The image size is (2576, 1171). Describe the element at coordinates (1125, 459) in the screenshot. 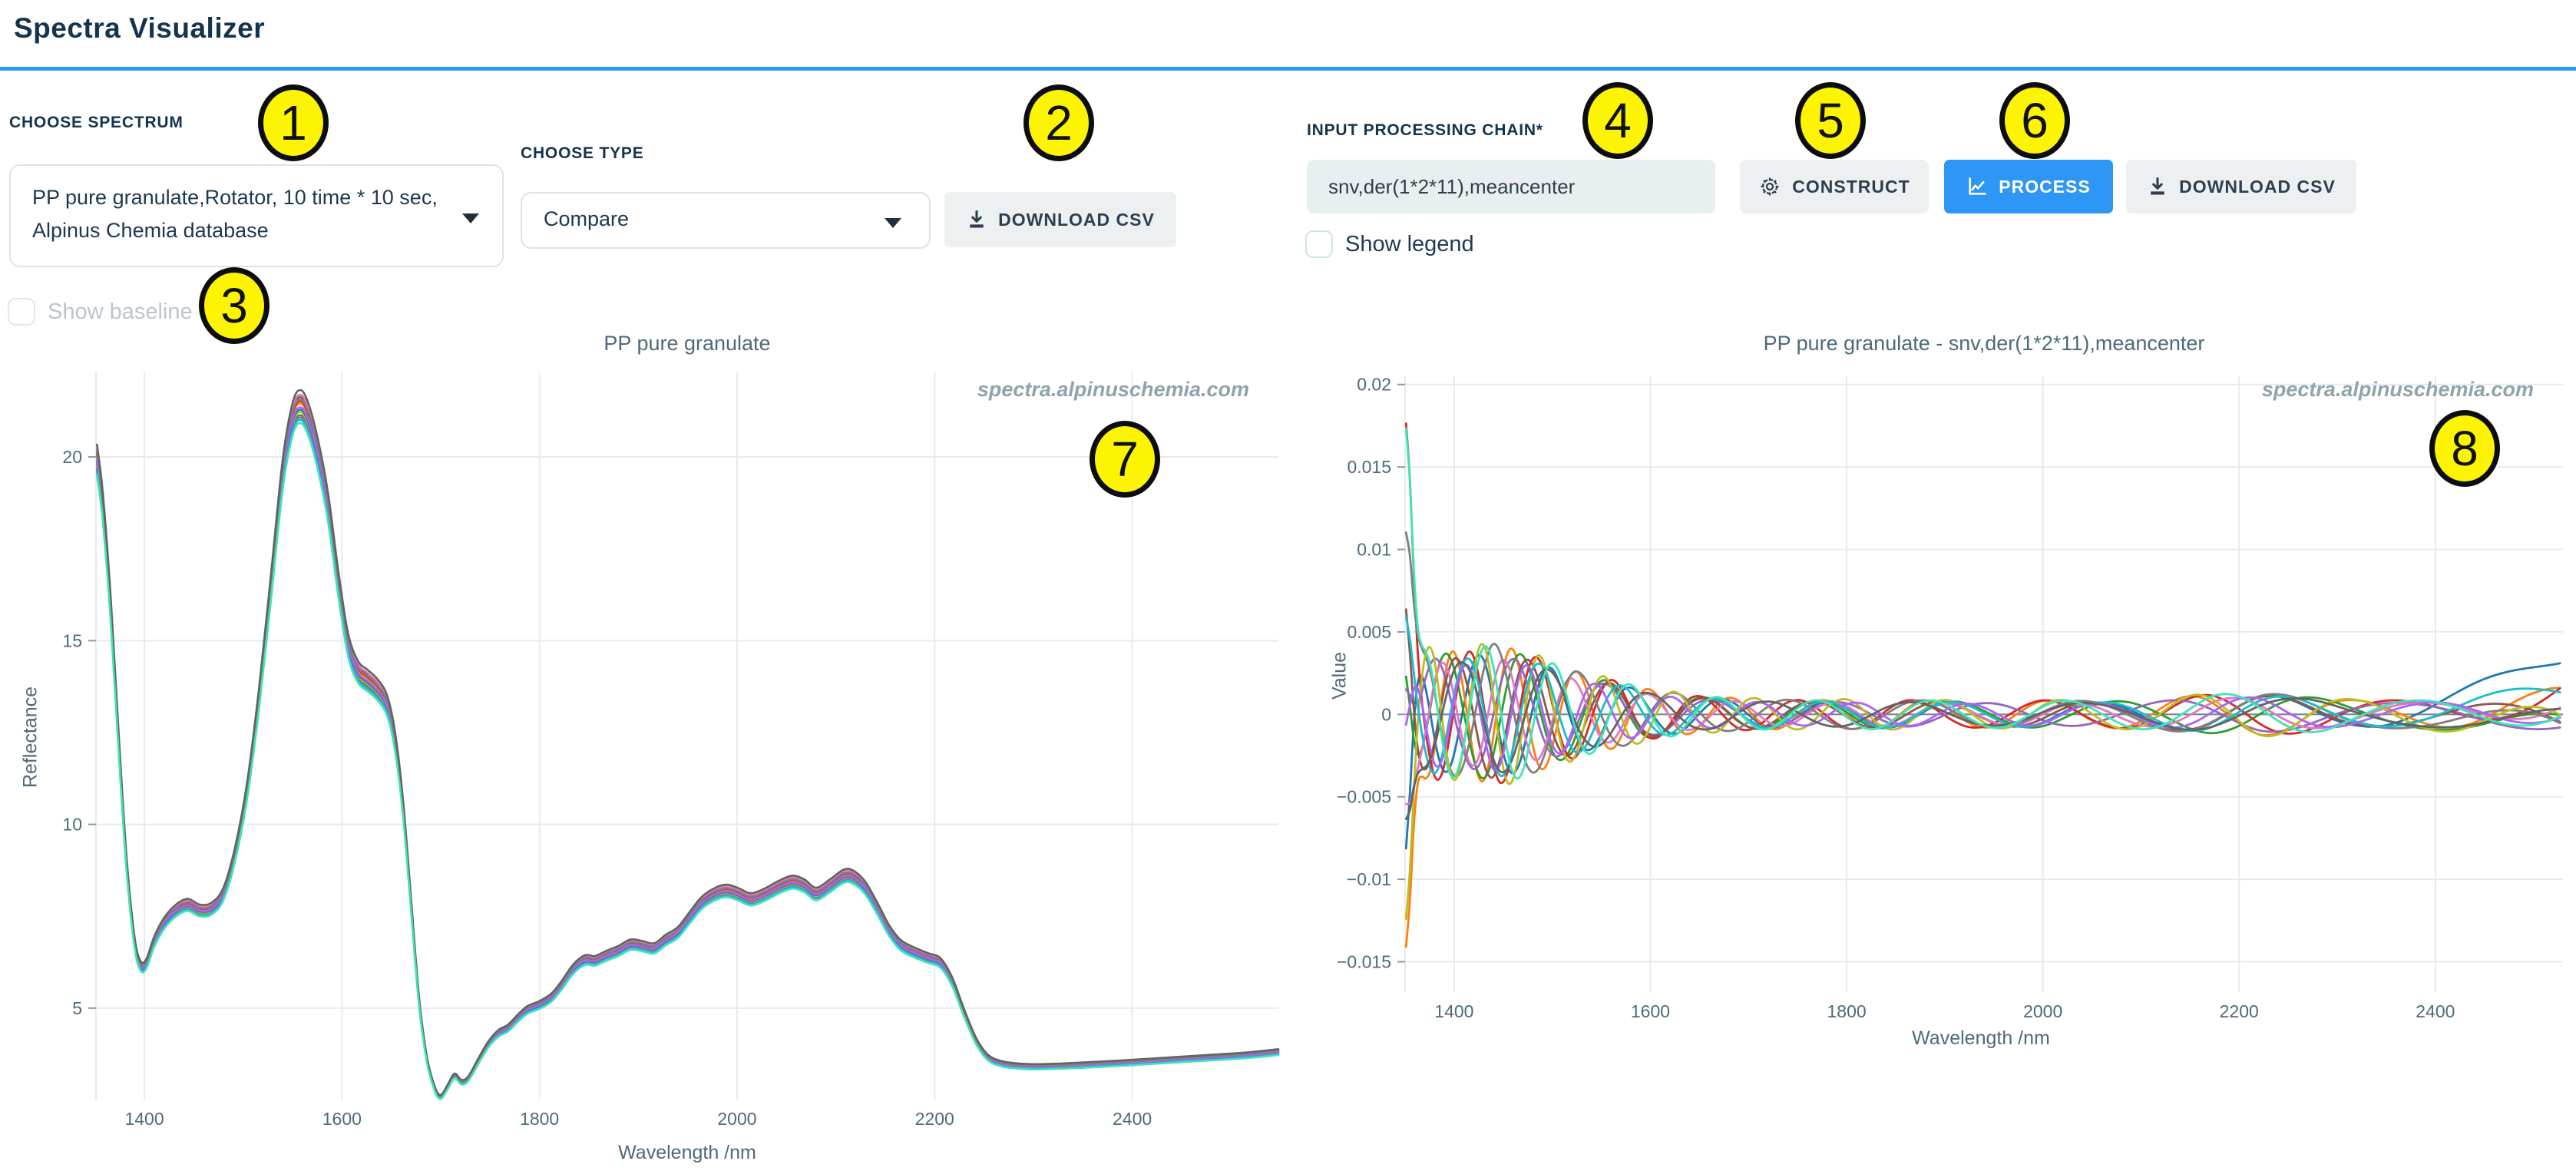

I see `annotation-circle-7: 7` at that location.